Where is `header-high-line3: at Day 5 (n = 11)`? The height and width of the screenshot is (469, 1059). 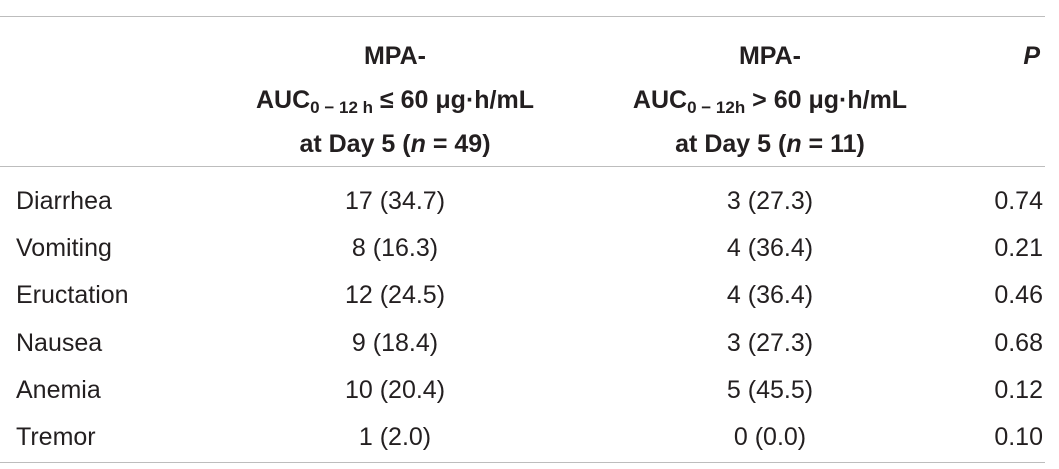 header-high-line3: at Day 5 (n = 11) is located at coordinates (770, 144).